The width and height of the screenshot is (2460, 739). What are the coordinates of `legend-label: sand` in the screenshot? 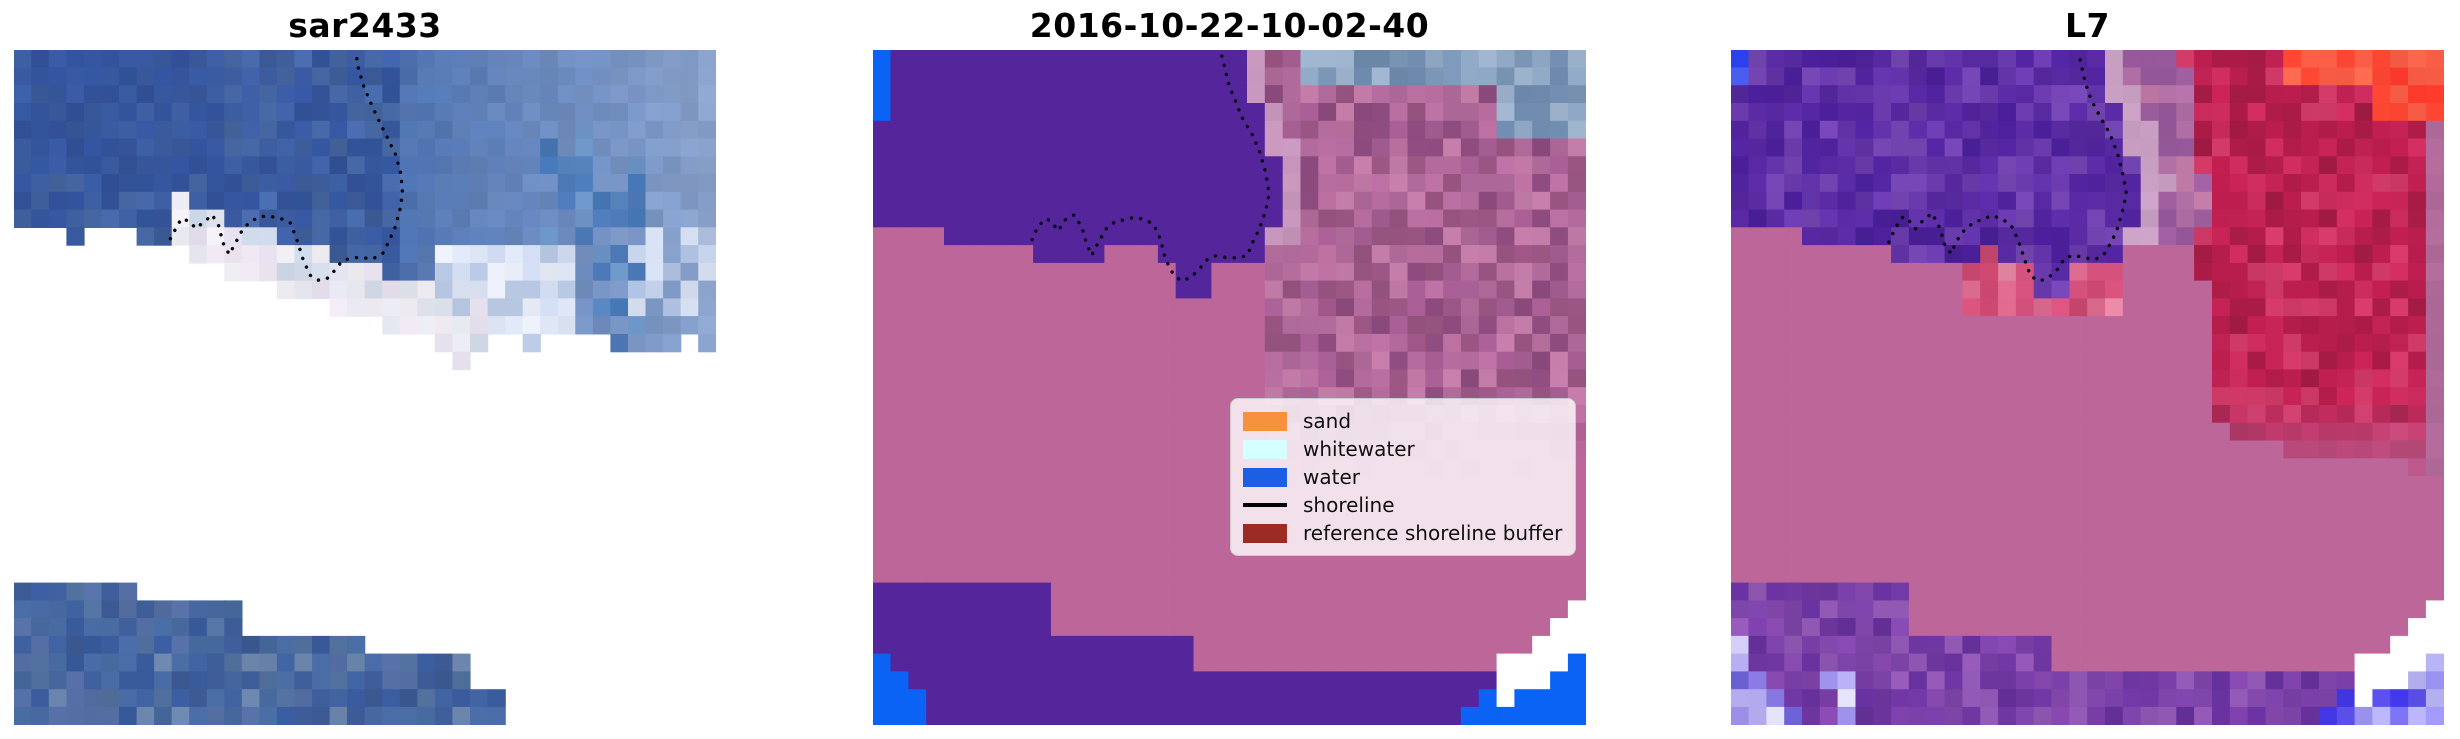 It's located at (1327, 421).